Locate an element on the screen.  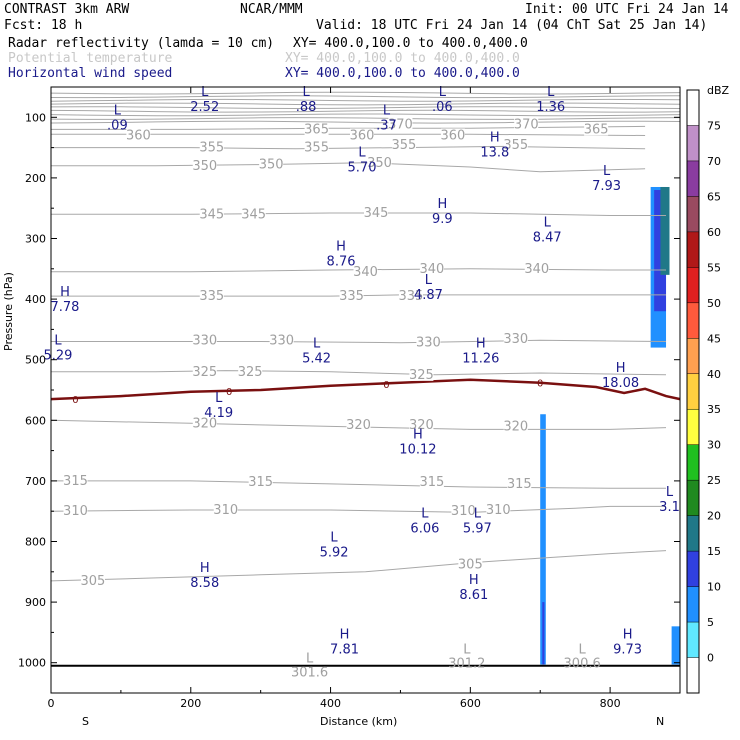
wind-extremum-value: 4.19 is located at coordinates (218, 413).